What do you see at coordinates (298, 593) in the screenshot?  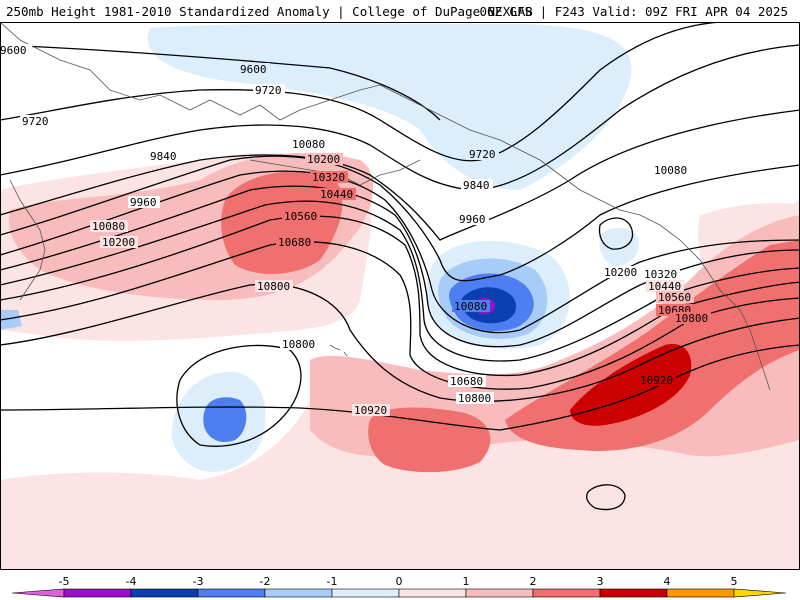 I see `swatch-neg2-neg1` at bounding box center [298, 593].